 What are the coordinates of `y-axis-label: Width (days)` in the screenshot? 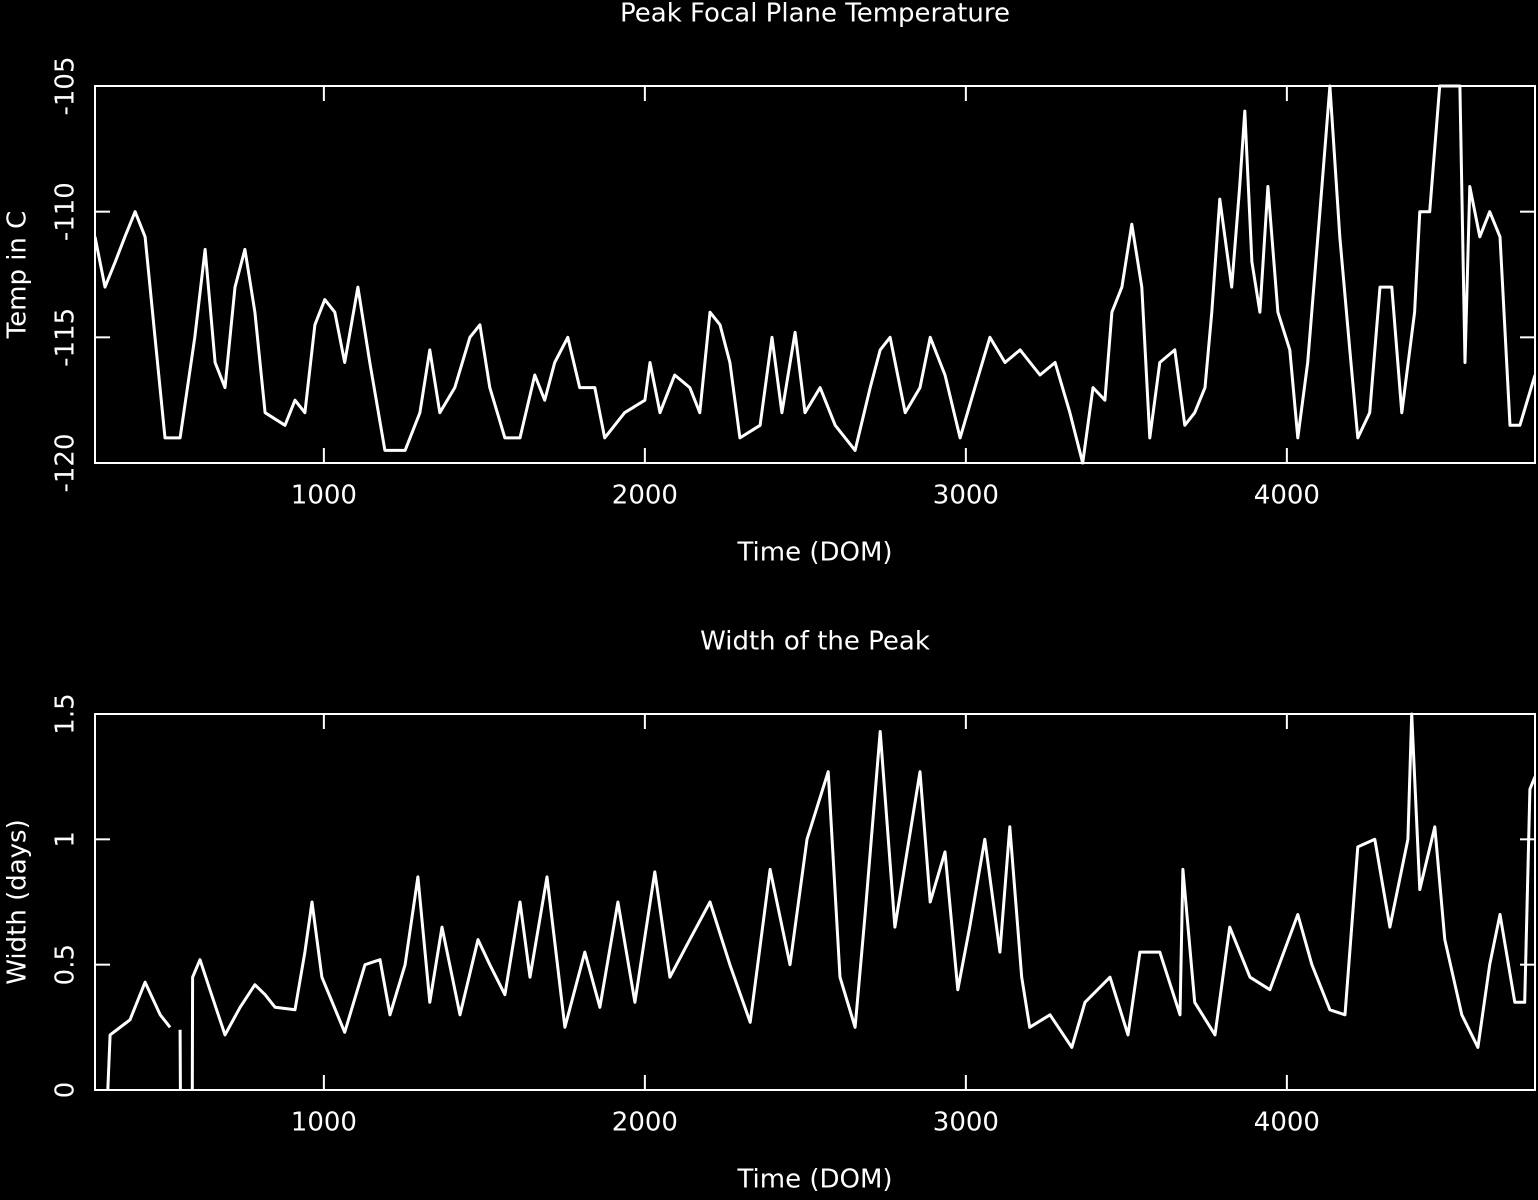 It's located at (18, 901).